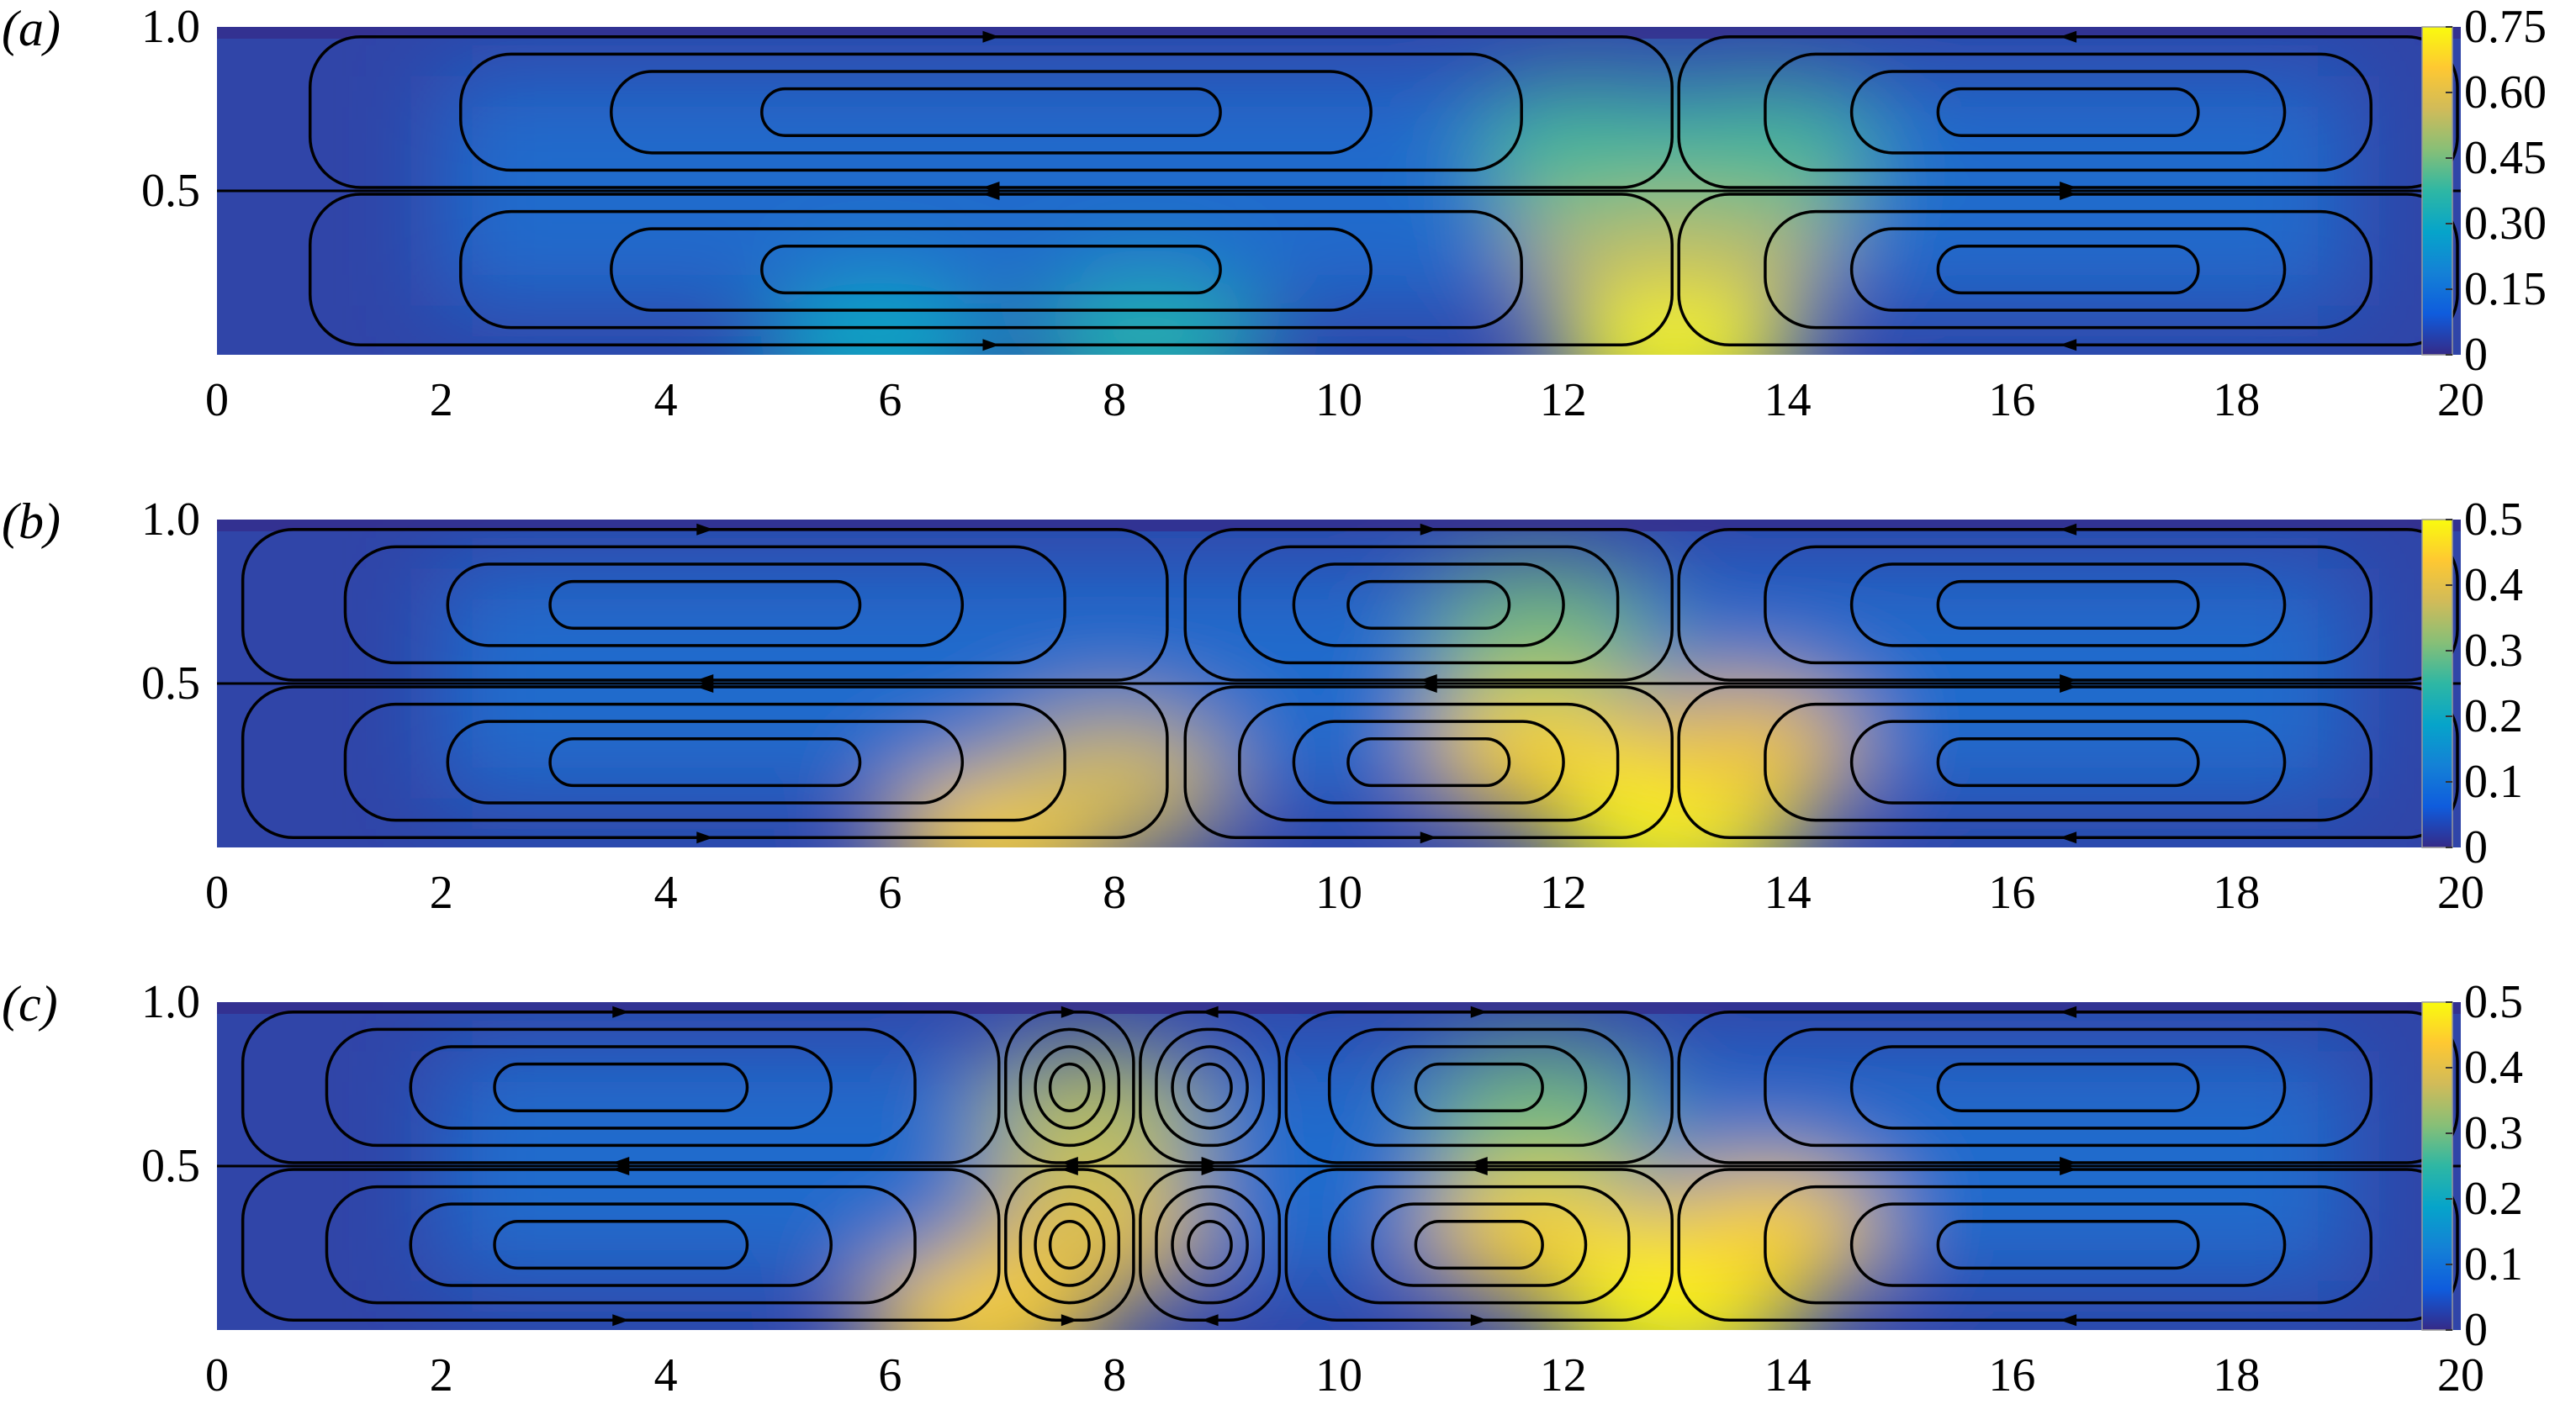  Describe the element at coordinates (2493, 1068) in the screenshot. I see `colorbar-tick-label: 0.4` at that location.